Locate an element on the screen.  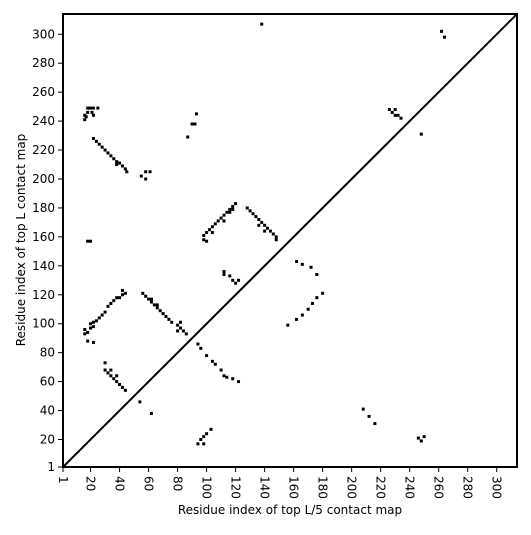
x-tick-label: 120 is located at coordinates (236, 487).